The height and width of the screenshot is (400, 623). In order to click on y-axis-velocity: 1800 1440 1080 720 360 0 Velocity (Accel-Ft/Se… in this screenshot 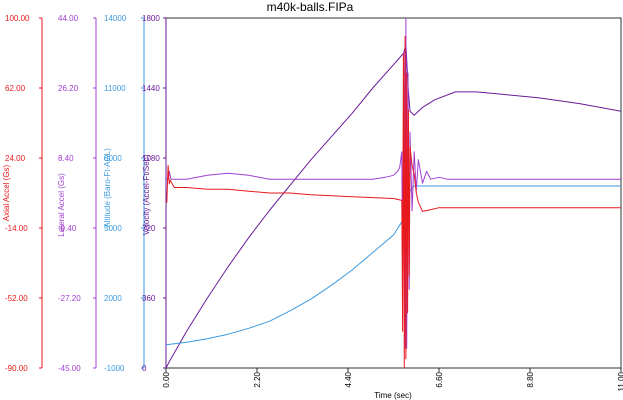, I will do `click(154, 193)`.